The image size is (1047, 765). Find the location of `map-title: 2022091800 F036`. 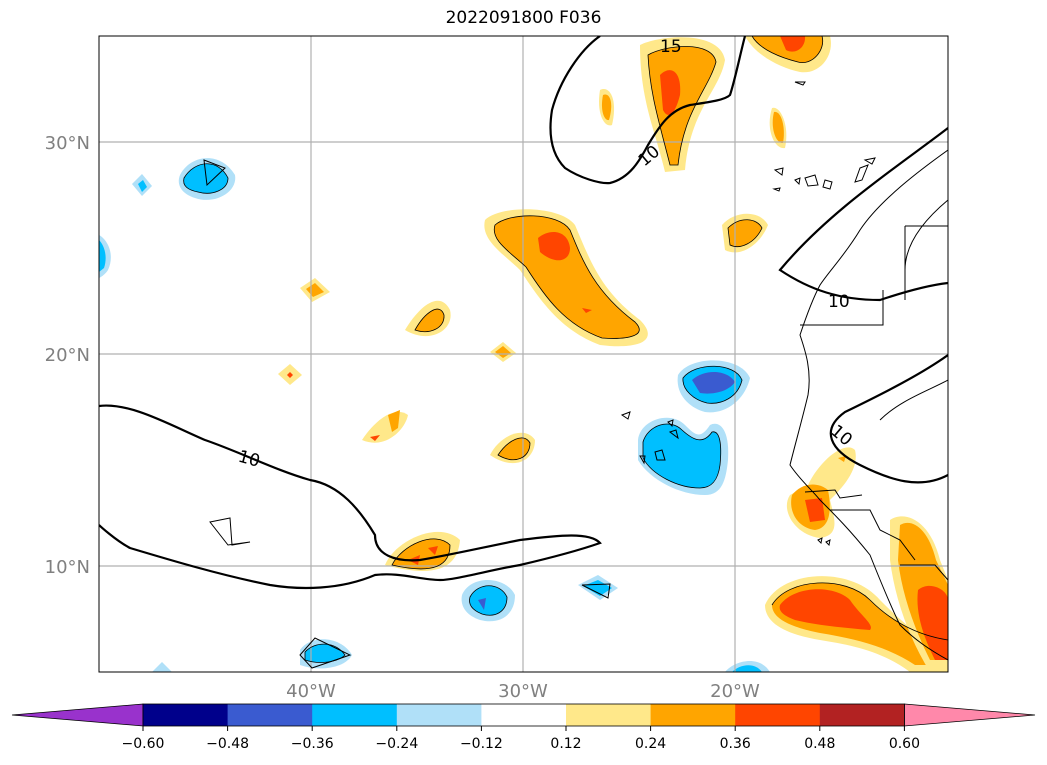

map-title: 2022091800 F036 is located at coordinates (523, 18).